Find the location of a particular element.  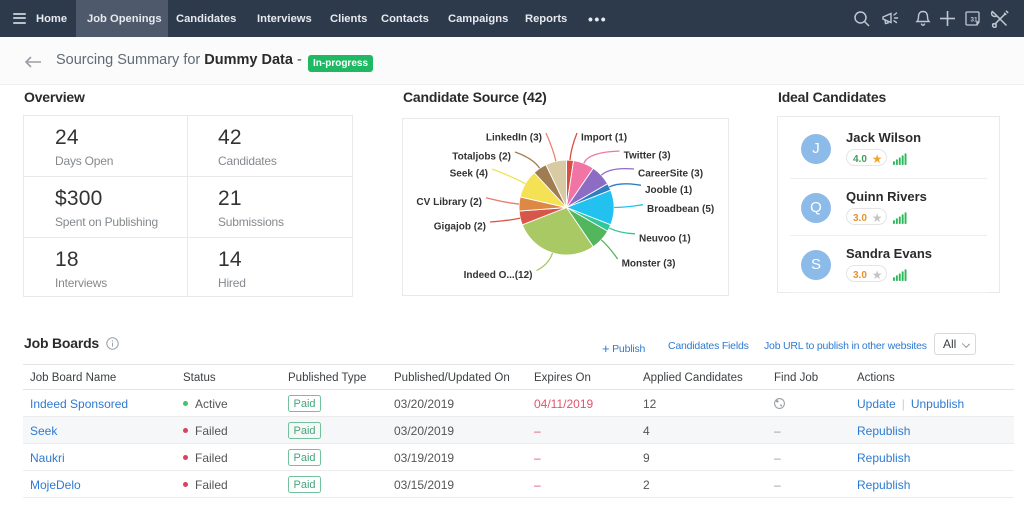

svg-text: 31 is located at coordinates (974, 20).